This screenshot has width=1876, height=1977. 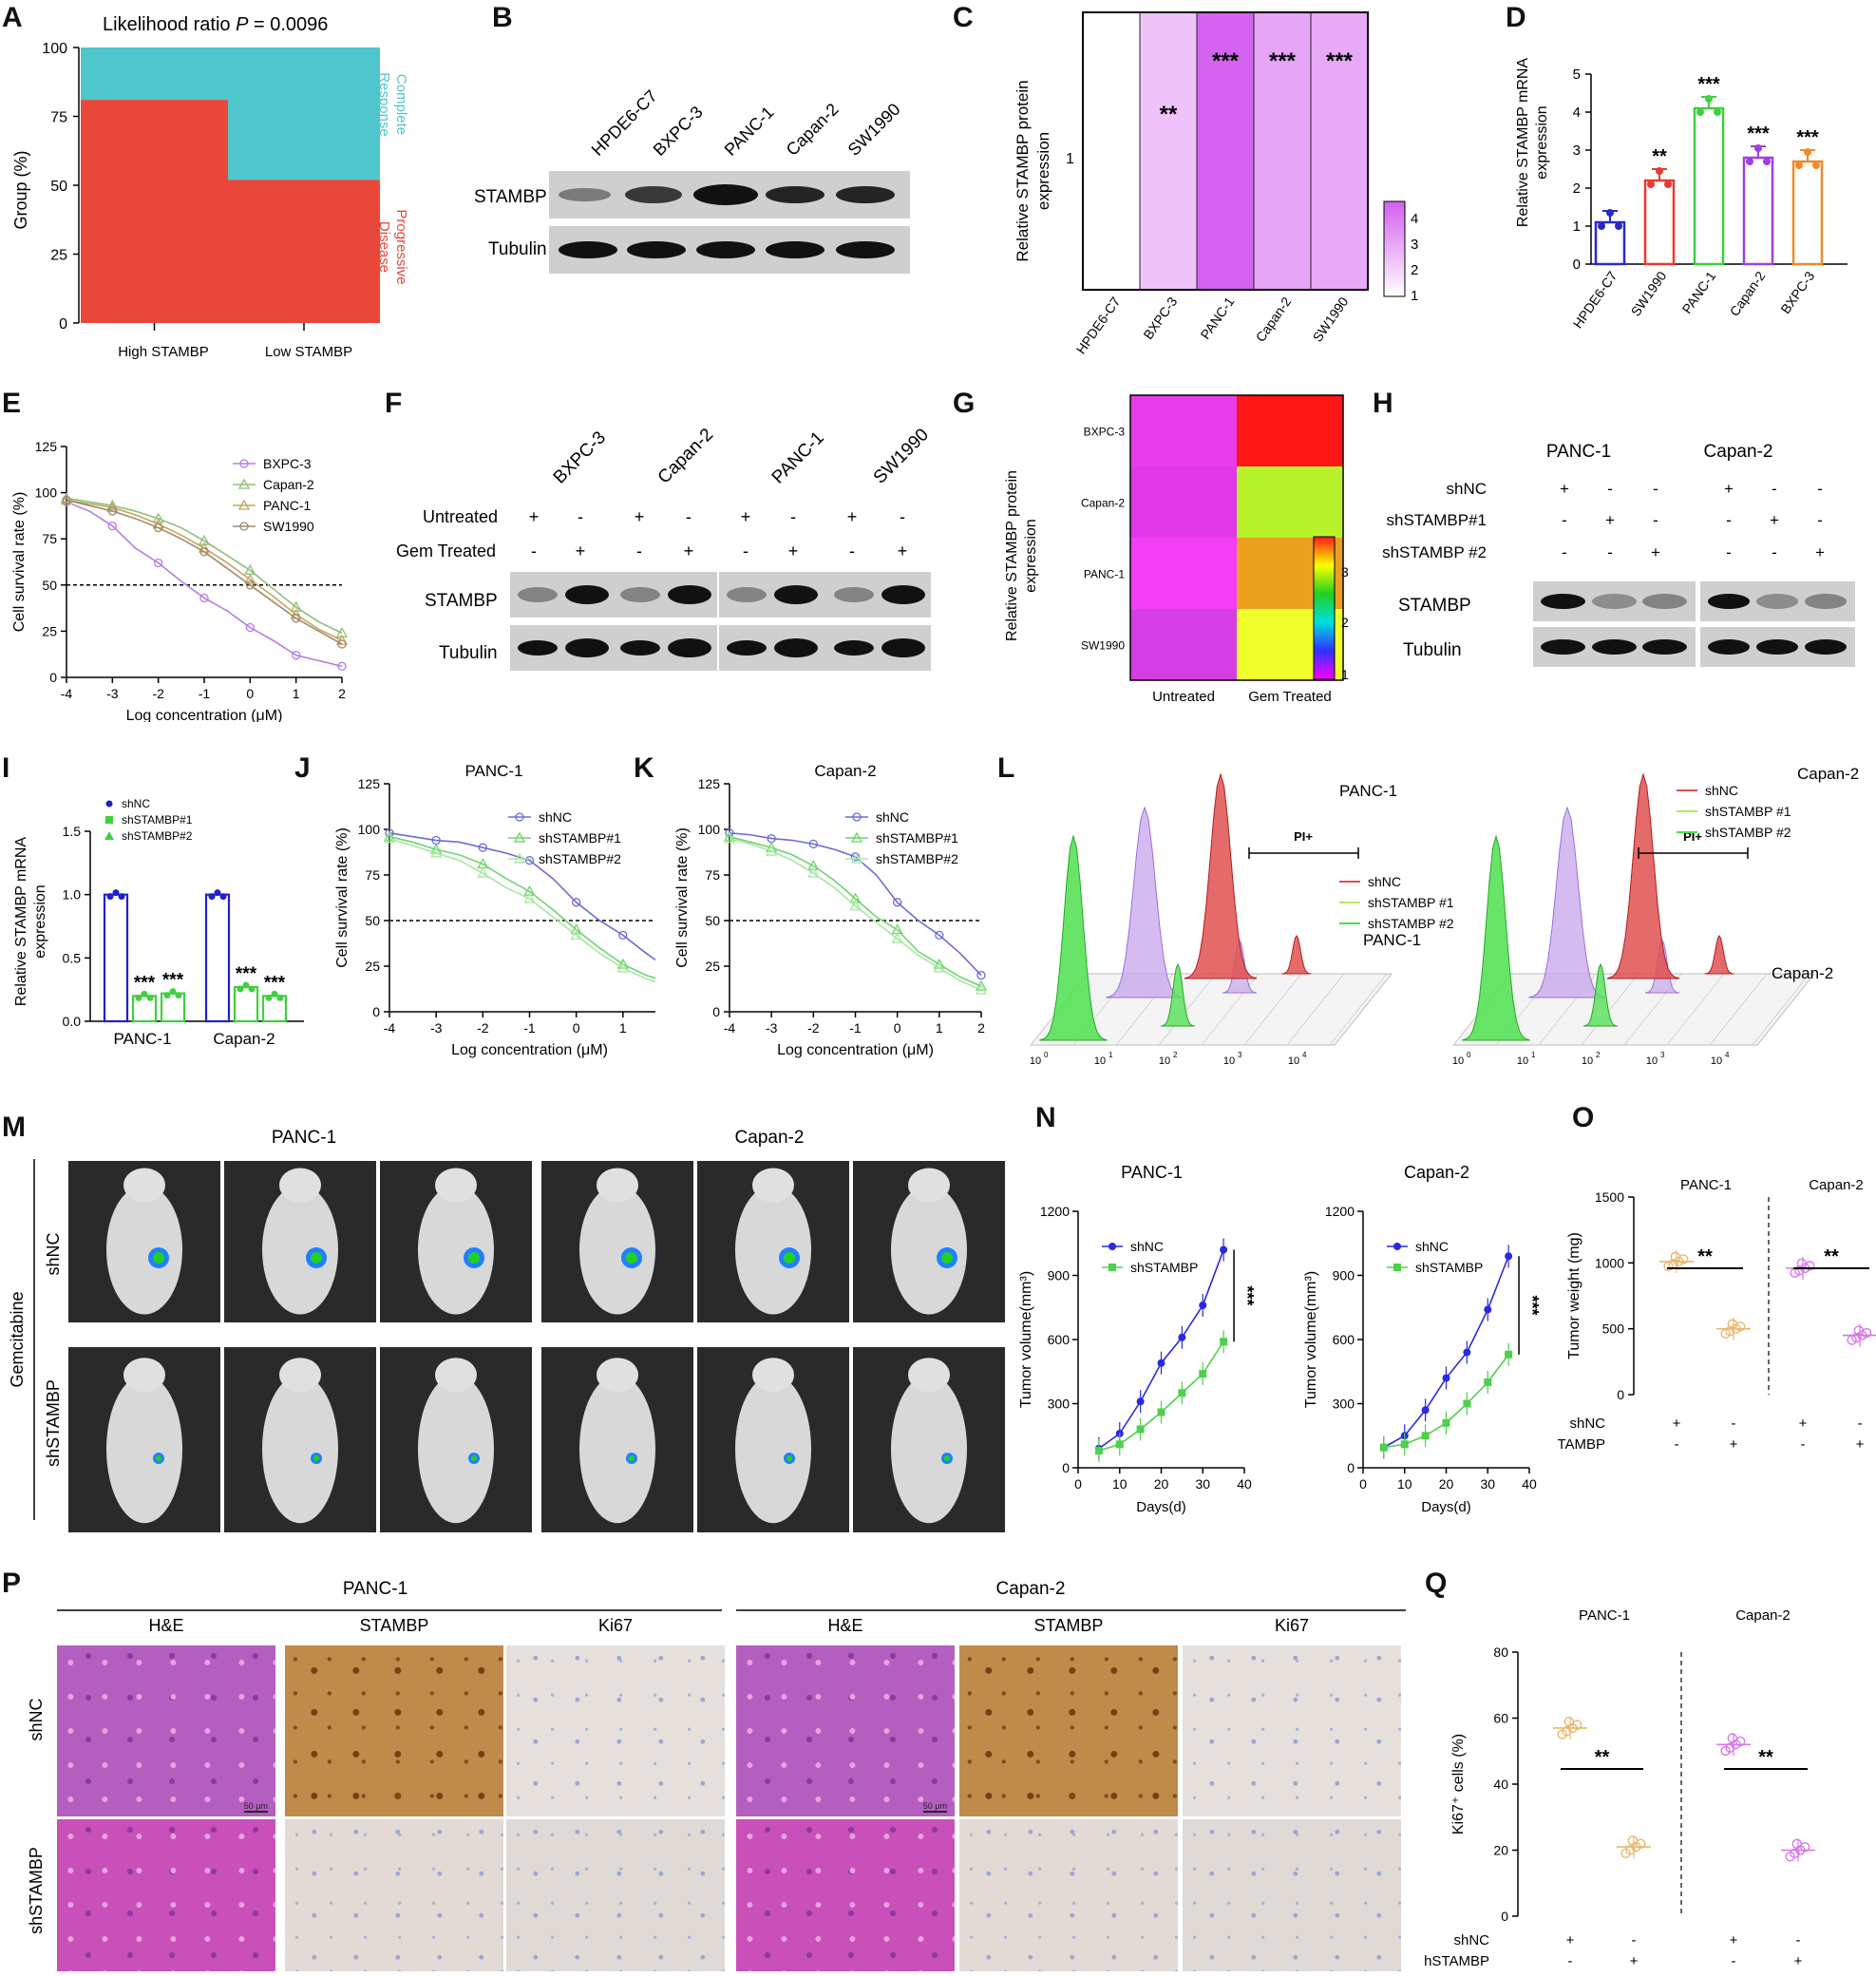 I want to click on panel-b-lane-3: PANC-1, so click(x=750, y=131).